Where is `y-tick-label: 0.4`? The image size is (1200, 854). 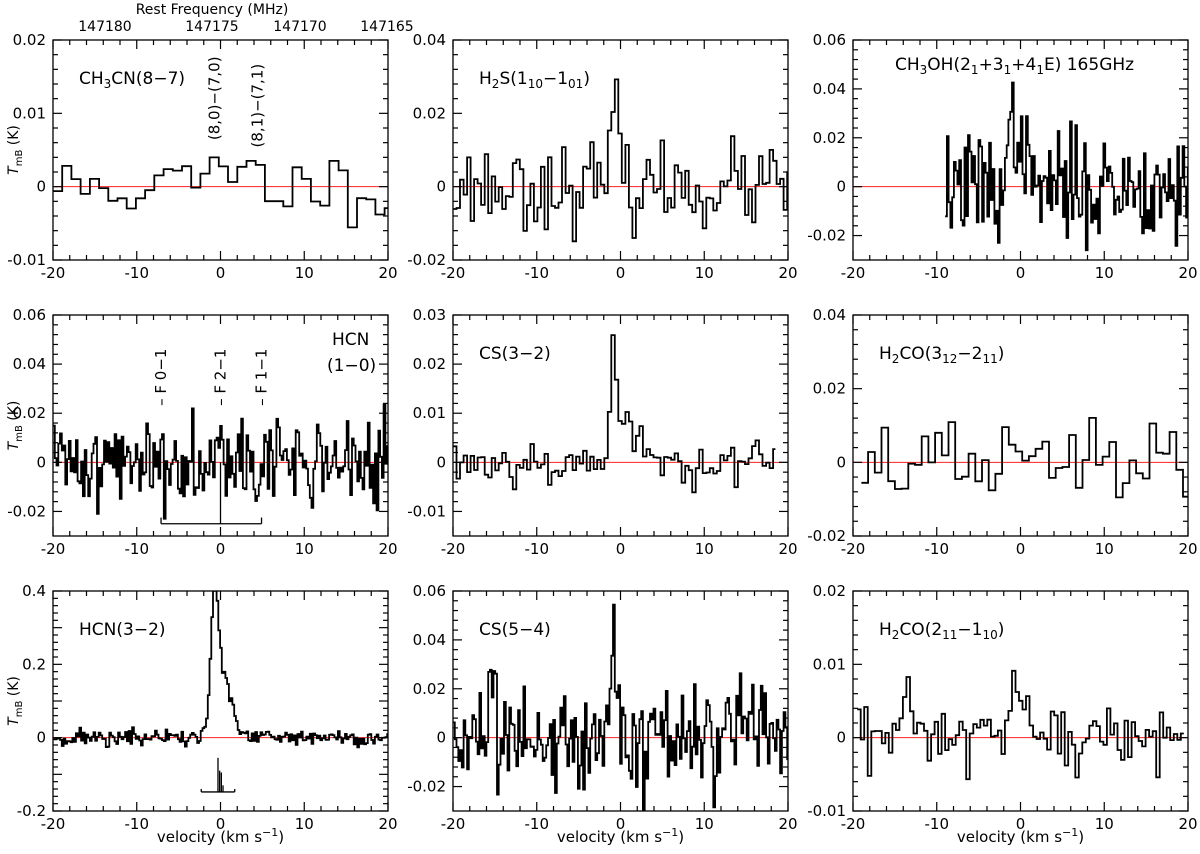 y-tick-label: 0.4 is located at coordinates (34, 591).